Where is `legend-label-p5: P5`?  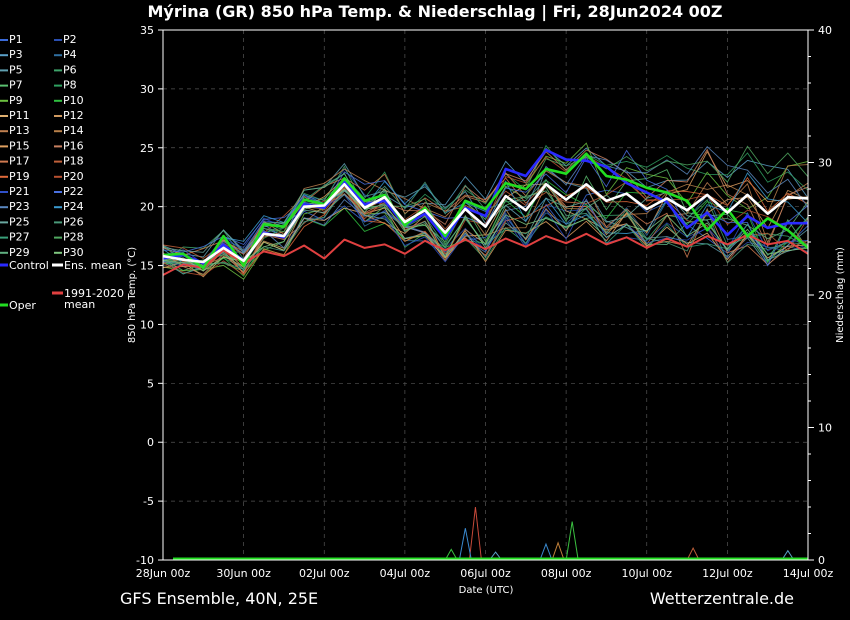 legend-label-p5: P5 is located at coordinates (16, 69).